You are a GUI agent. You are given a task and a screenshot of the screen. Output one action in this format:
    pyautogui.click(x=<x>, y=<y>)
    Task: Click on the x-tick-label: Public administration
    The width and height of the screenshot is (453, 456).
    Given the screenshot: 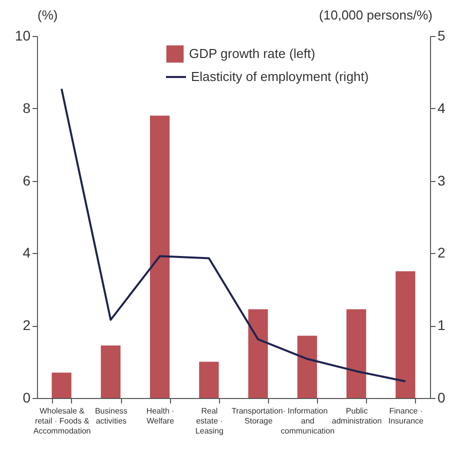 What is the action you would take?
    pyautogui.click(x=357, y=416)
    